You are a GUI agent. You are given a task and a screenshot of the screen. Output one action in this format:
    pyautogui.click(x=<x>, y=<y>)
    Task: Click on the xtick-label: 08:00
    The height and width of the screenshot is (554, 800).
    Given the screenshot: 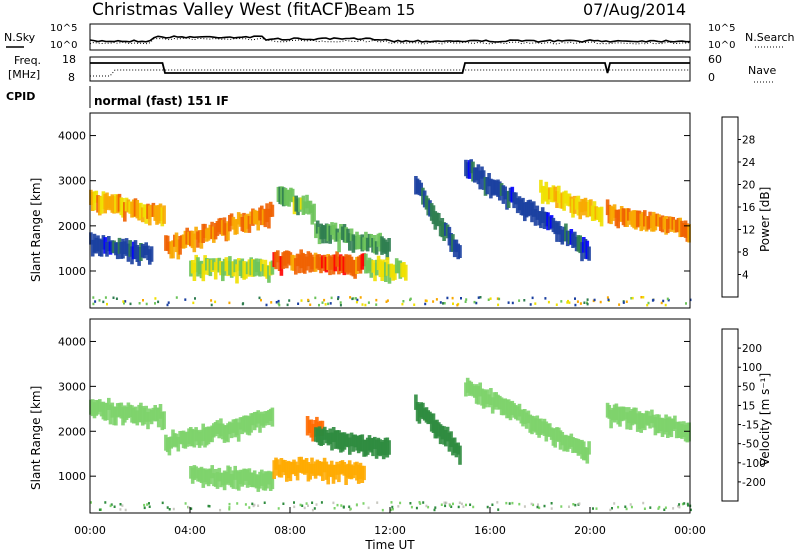 What is the action you would take?
    pyautogui.click(x=290, y=530)
    